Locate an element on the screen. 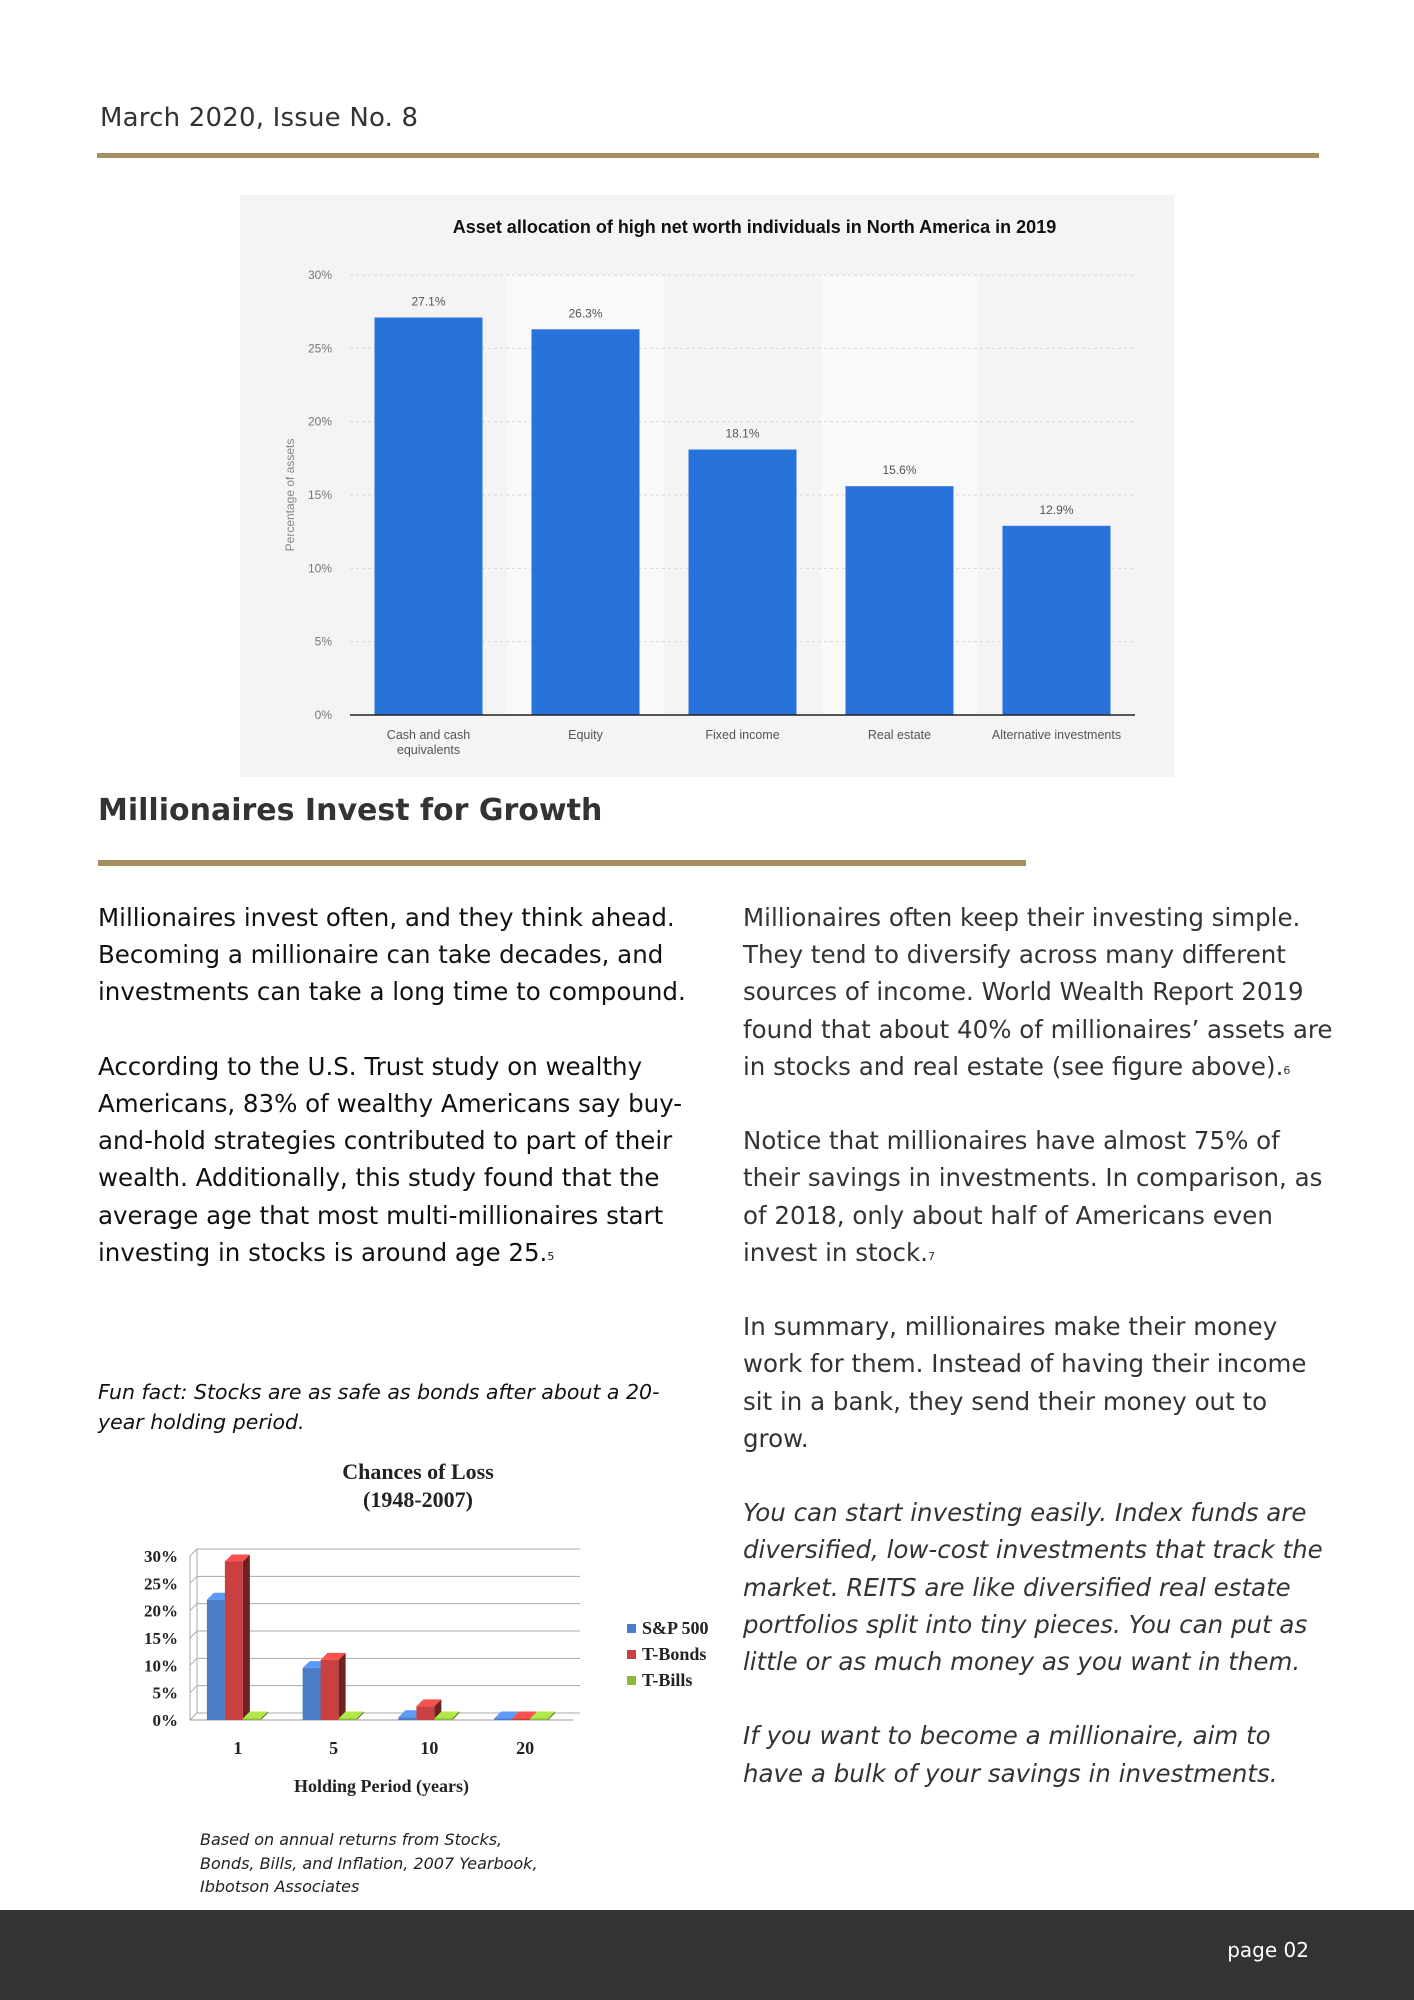 Image resolution: width=1414 pixels, height=2000 pixels. x-tick-label: 5 is located at coordinates (333, 1748).